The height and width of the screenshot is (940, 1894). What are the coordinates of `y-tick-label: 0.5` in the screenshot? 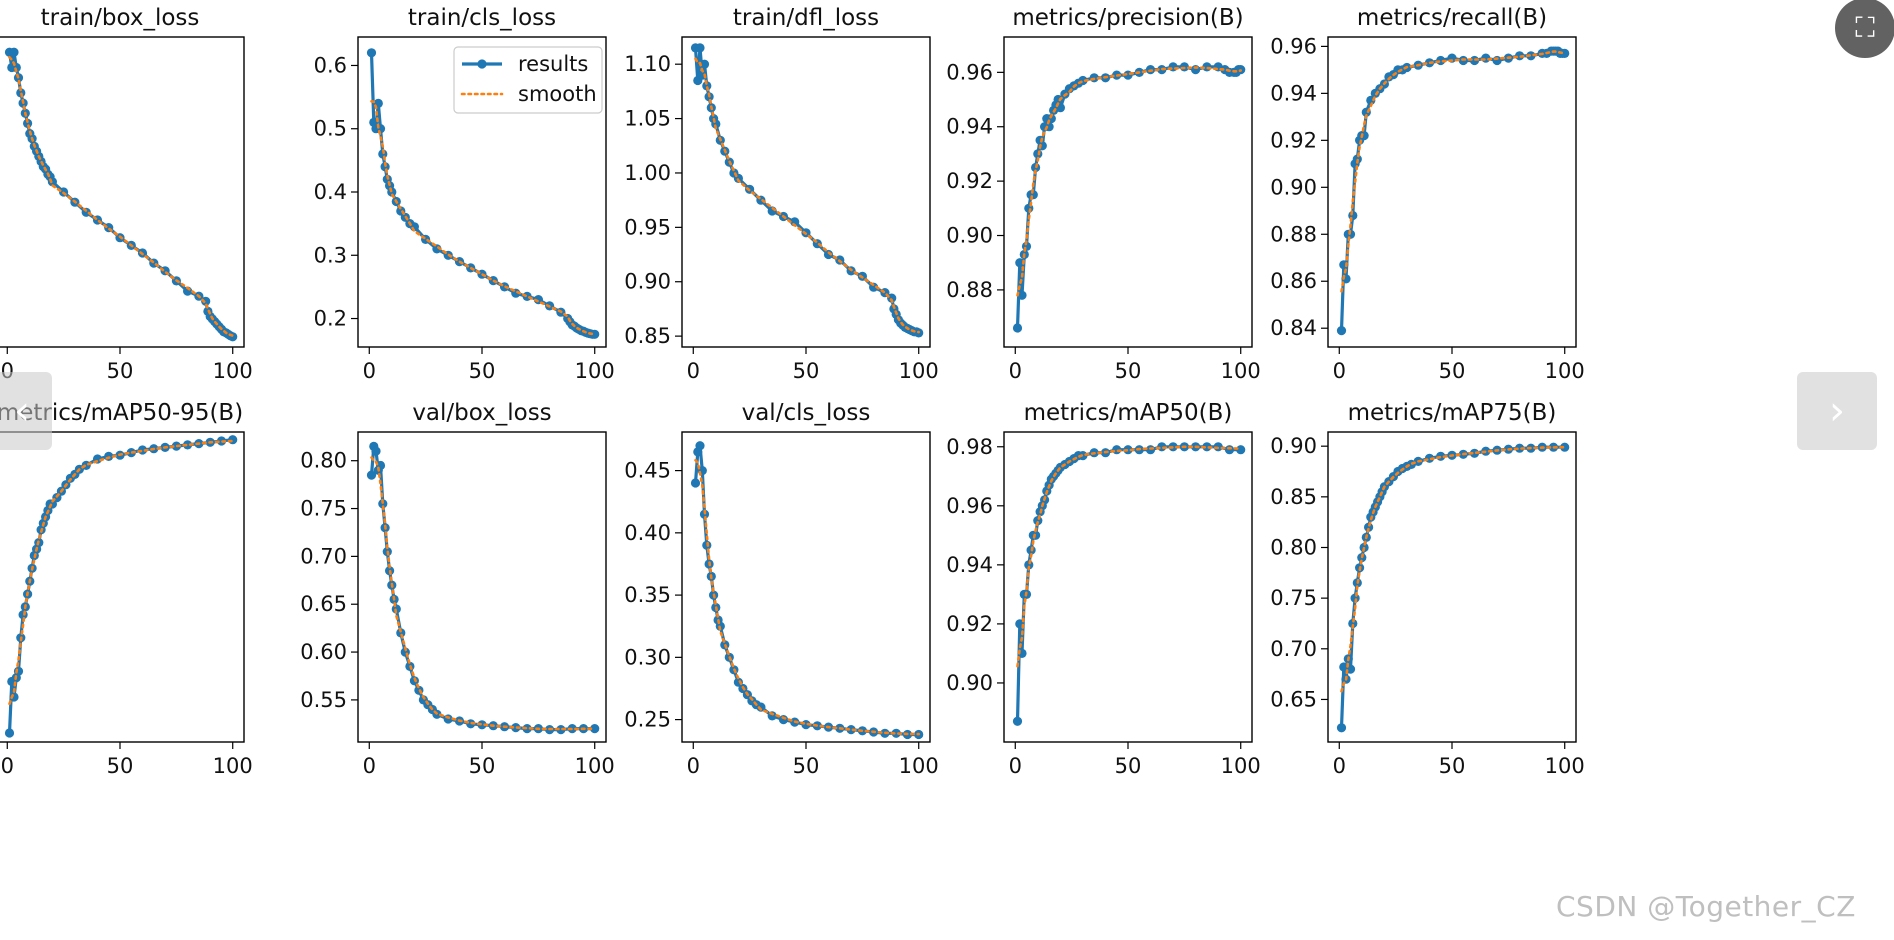 It's located at (330, 129).